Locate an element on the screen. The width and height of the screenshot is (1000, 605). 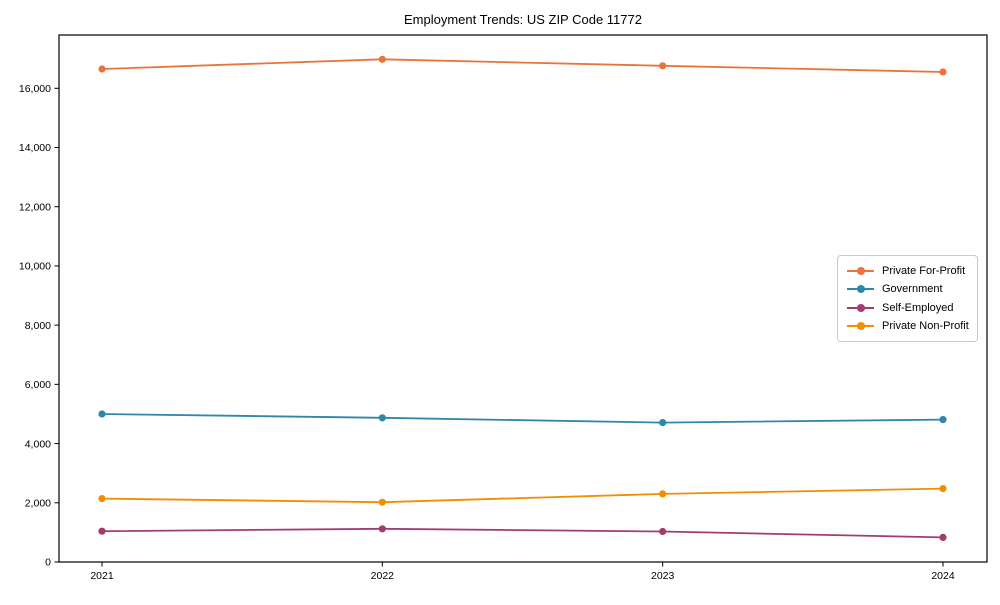
y-tick-label: 10,000 is located at coordinates (35, 267).